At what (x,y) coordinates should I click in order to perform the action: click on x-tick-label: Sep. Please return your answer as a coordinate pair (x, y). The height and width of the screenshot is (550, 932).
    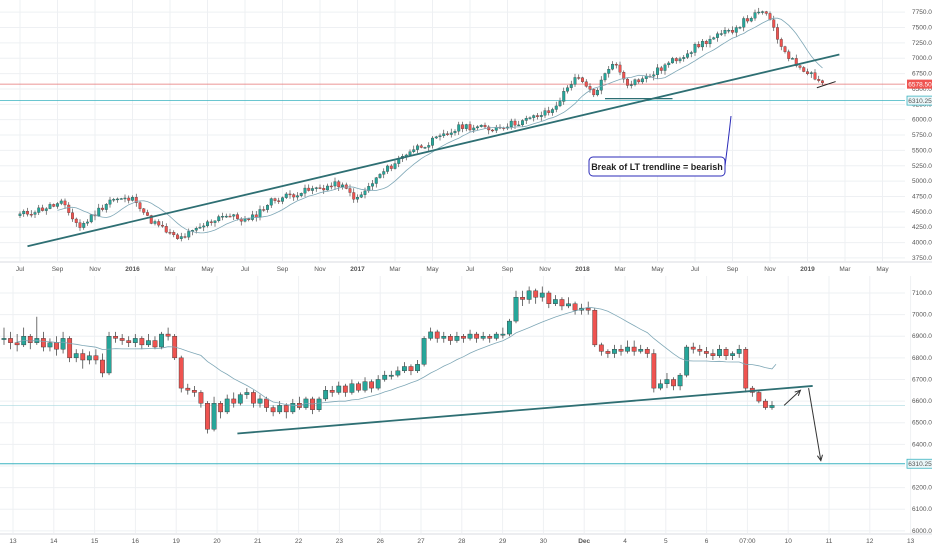
    Looking at the image, I should click on (283, 269).